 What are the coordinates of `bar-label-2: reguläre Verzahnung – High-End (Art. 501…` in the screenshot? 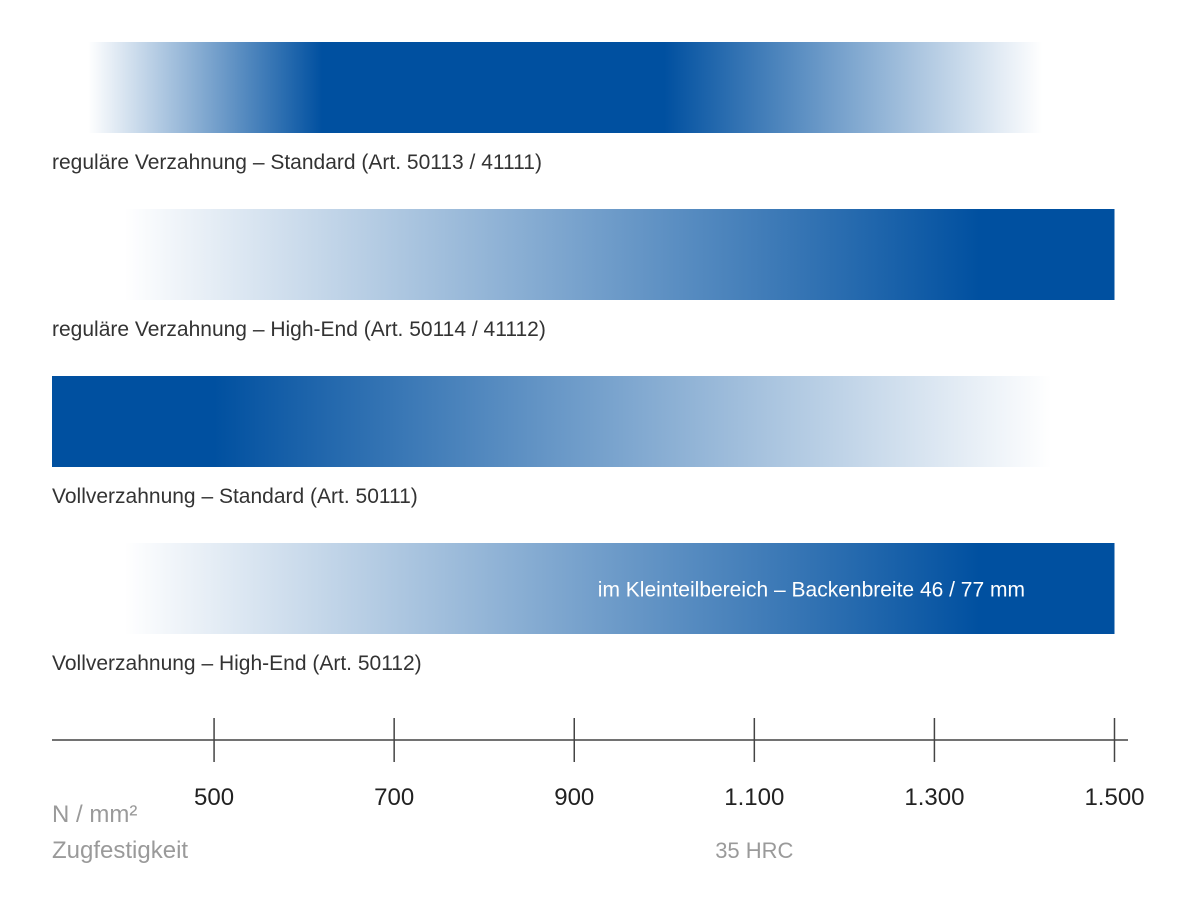 It's located at (299, 329).